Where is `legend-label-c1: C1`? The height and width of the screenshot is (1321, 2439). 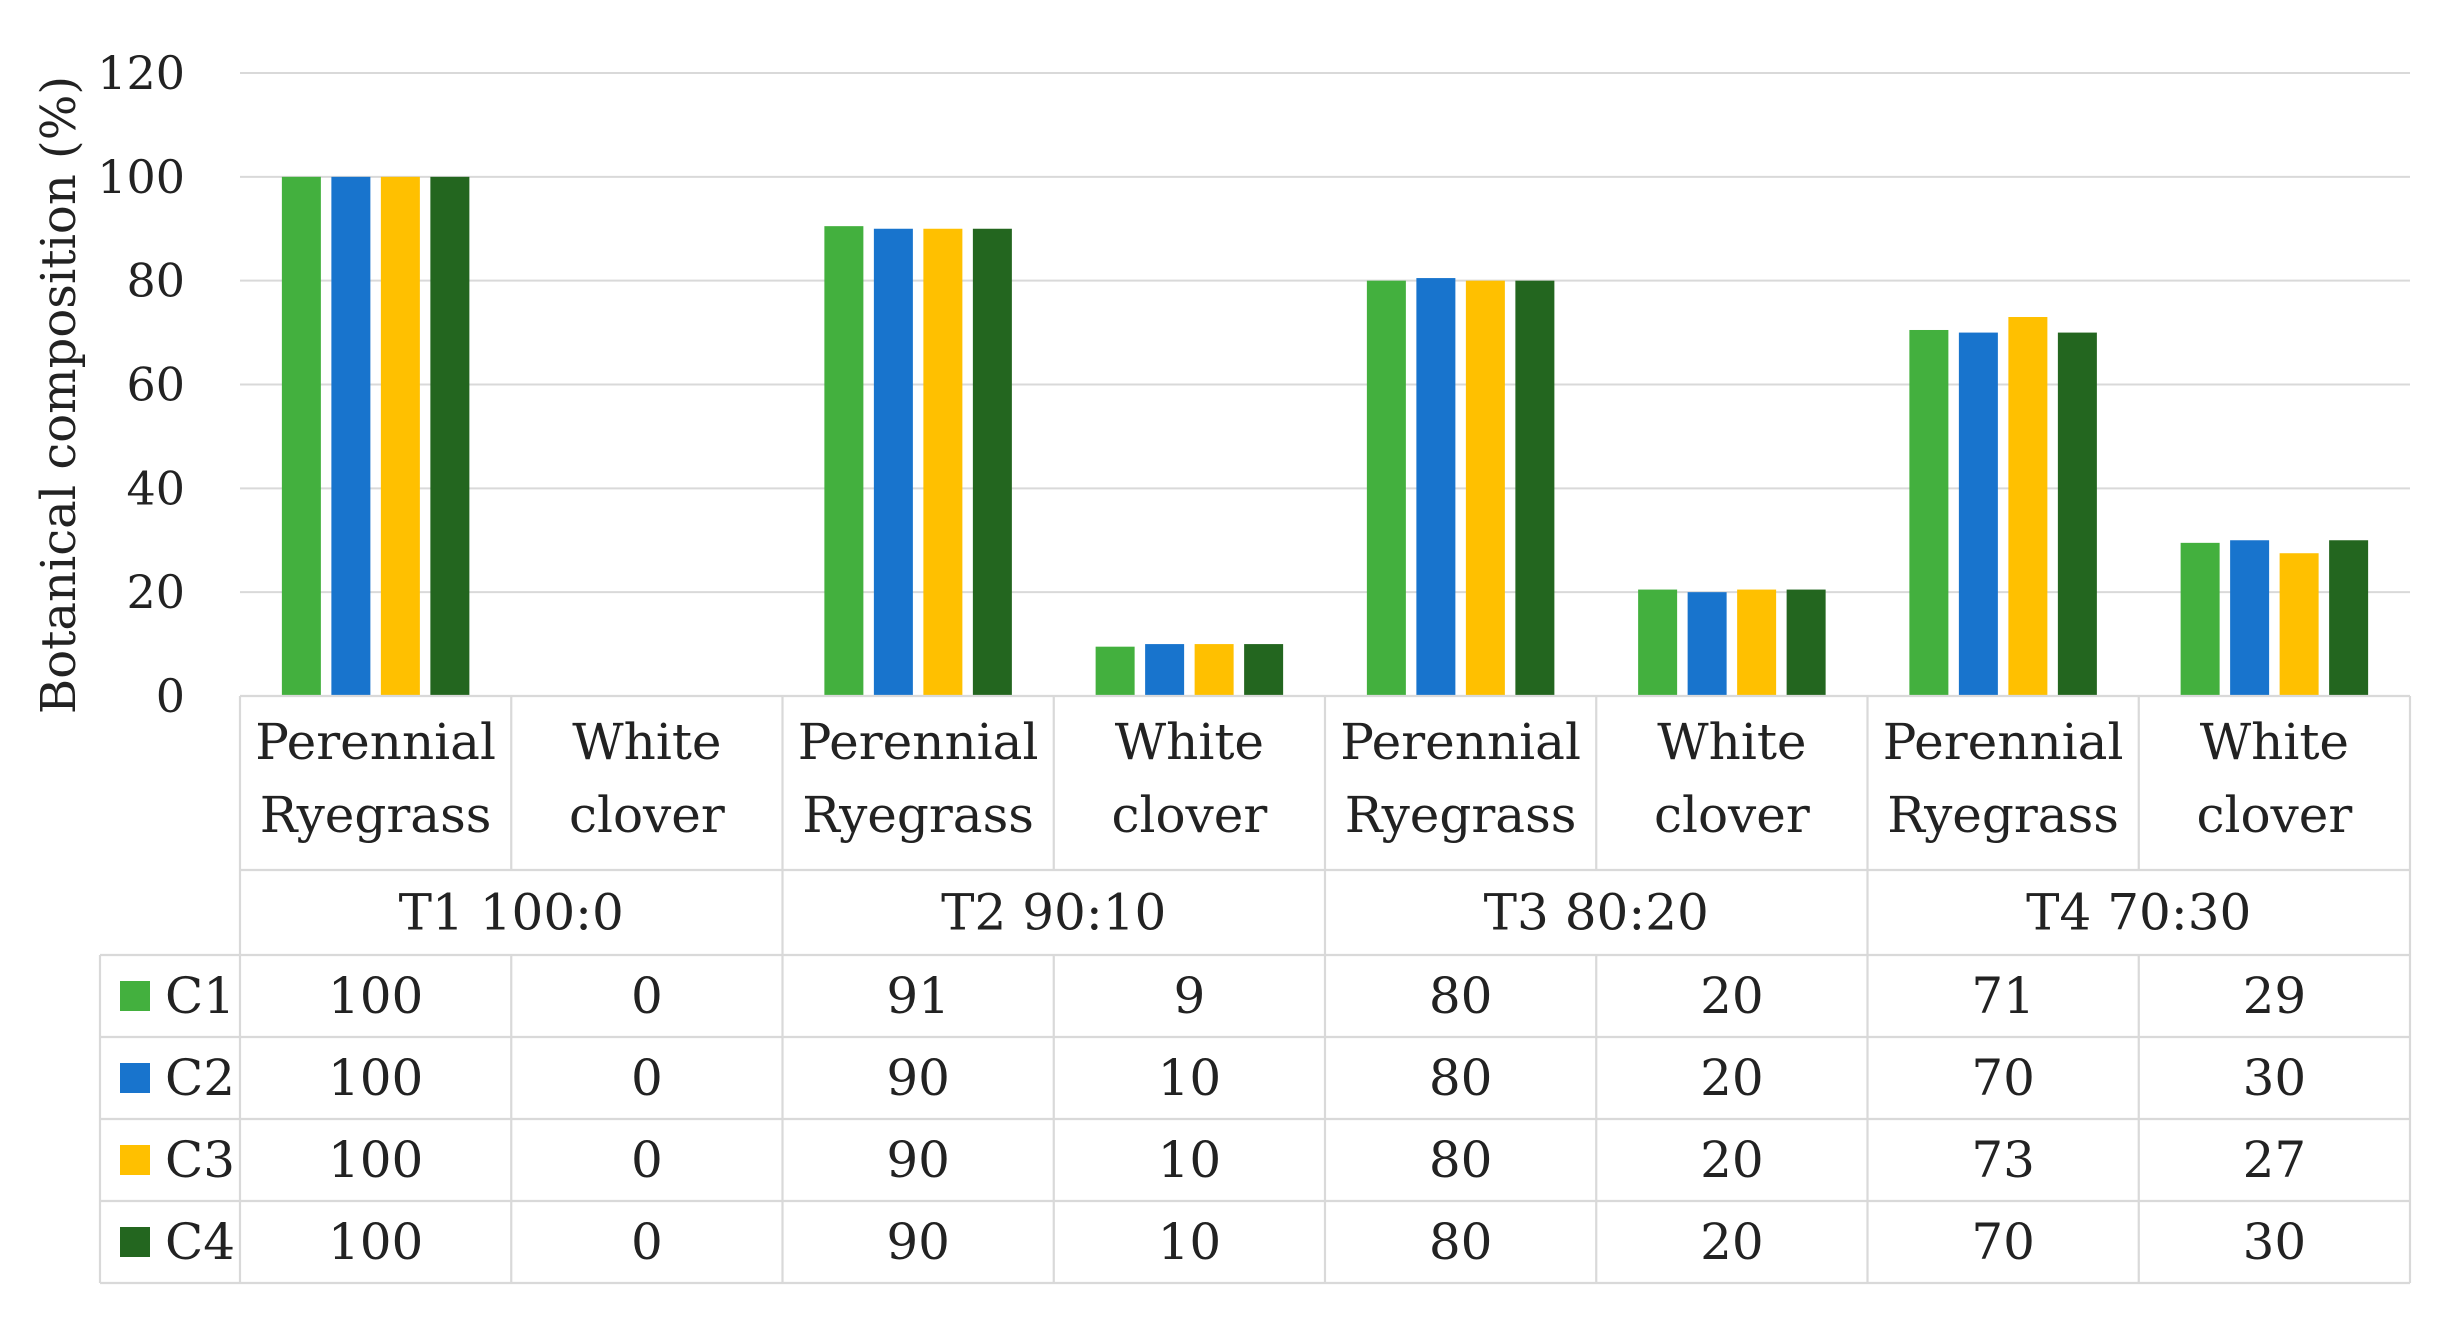
legend-label-c1: C1 is located at coordinates (200, 996).